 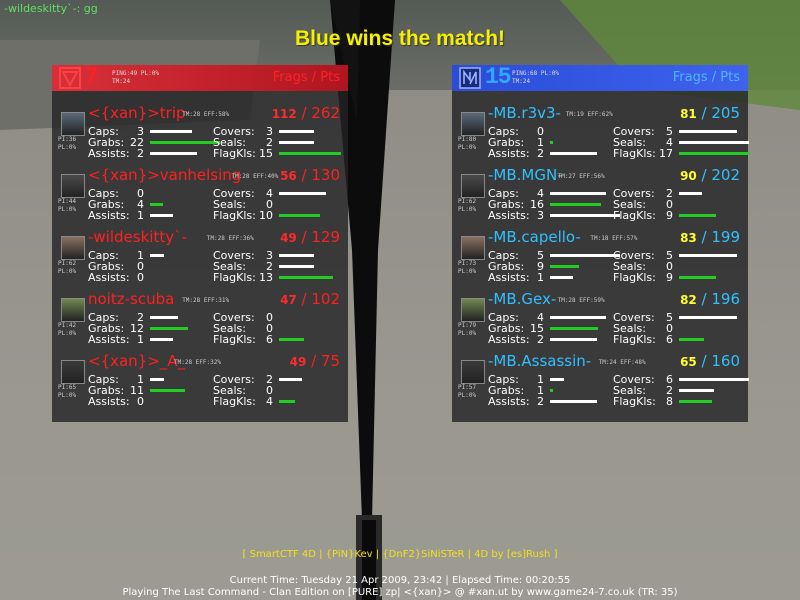 What do you see at coordinates (534, 237) in the screenshot?
I see `player-name: -MB.capello-` at bounding box center [534, 237].